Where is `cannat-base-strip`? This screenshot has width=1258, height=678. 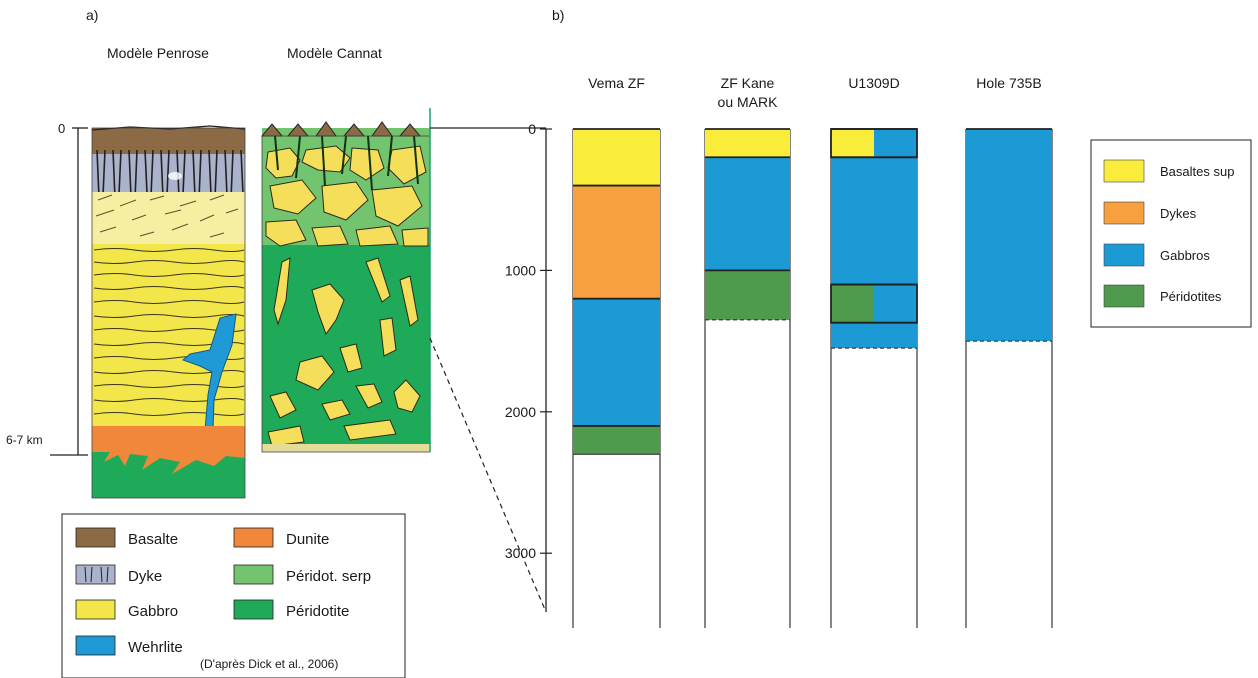 cannat-base-strip is located at coordinates (346, 448).